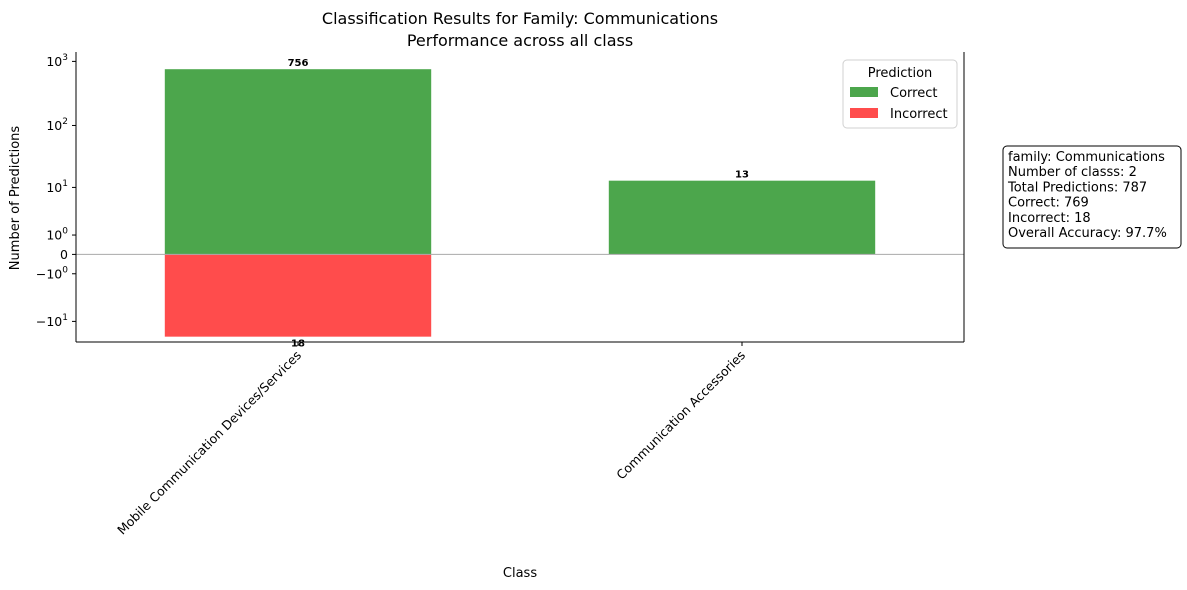  Describe the element at coordinates (680, 415) in the screenshot. I see `x-tick-label: Communication Accessories` at that location.